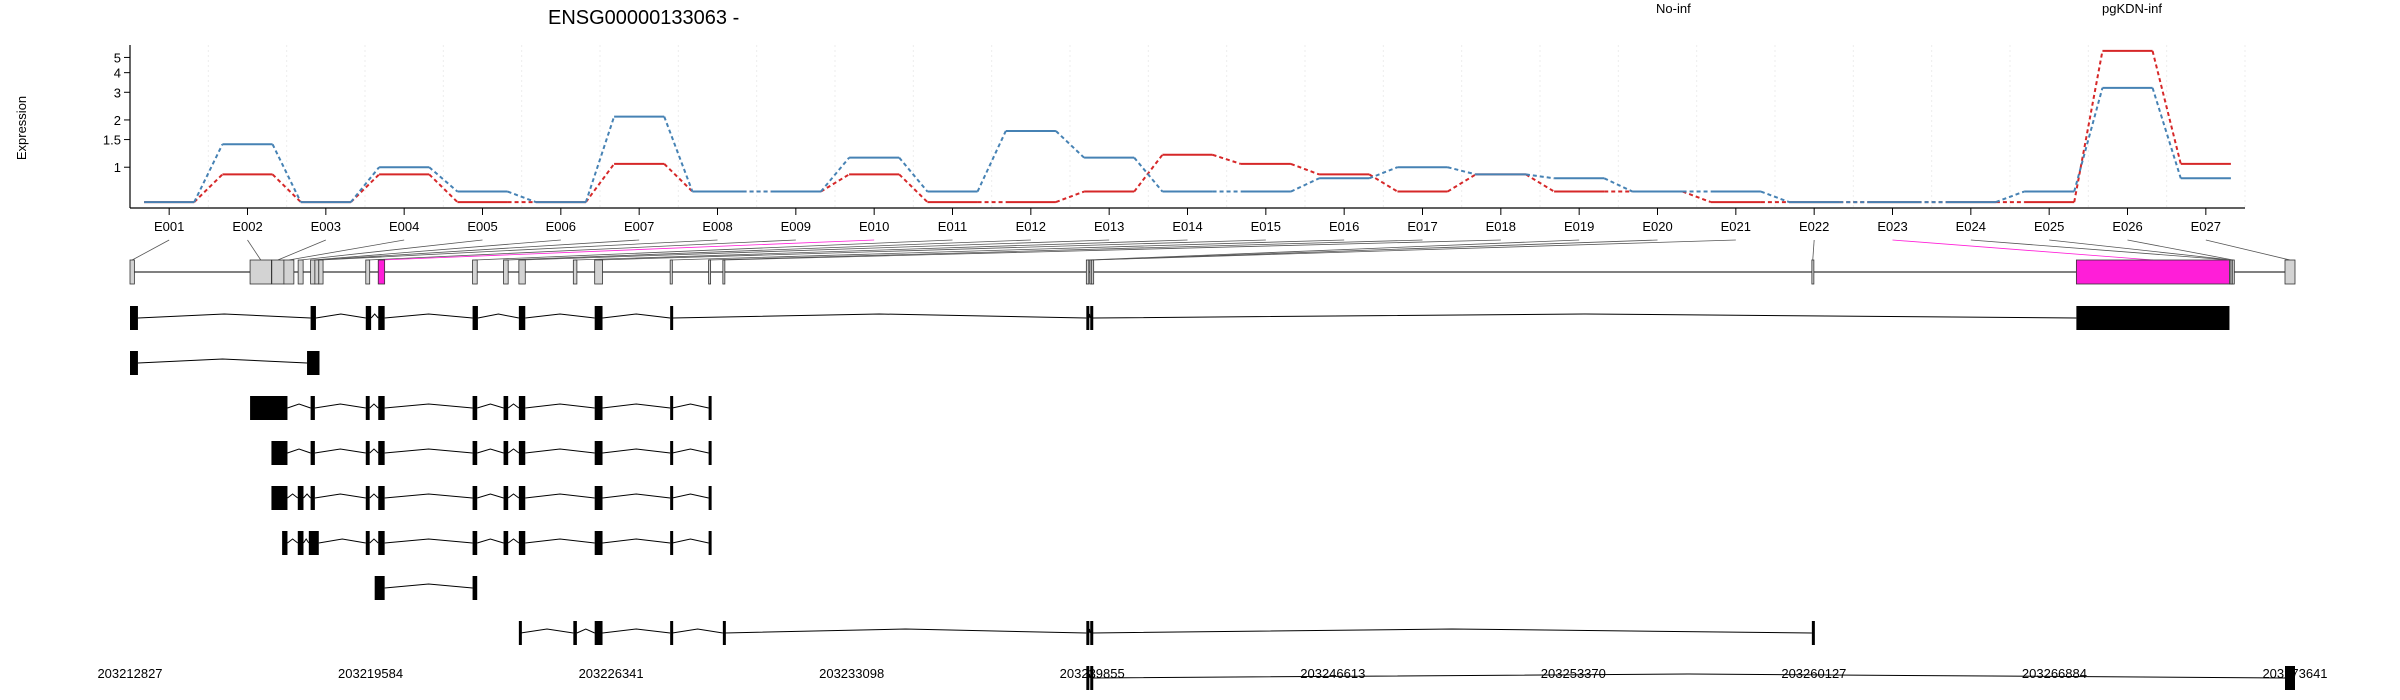 The image size is (2400, 700). What do you see at coordinates (129, 673) in the screenshot?
I see `coordinate-label: 203212827` at bounding box center [129, 673].